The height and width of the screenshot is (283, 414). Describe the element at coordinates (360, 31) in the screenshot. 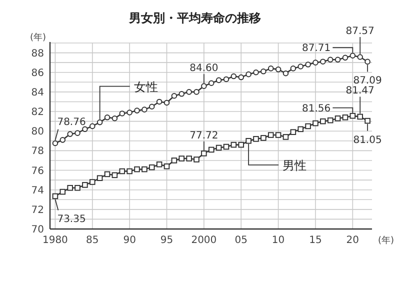

I see `data-label: 87.57` at that location.